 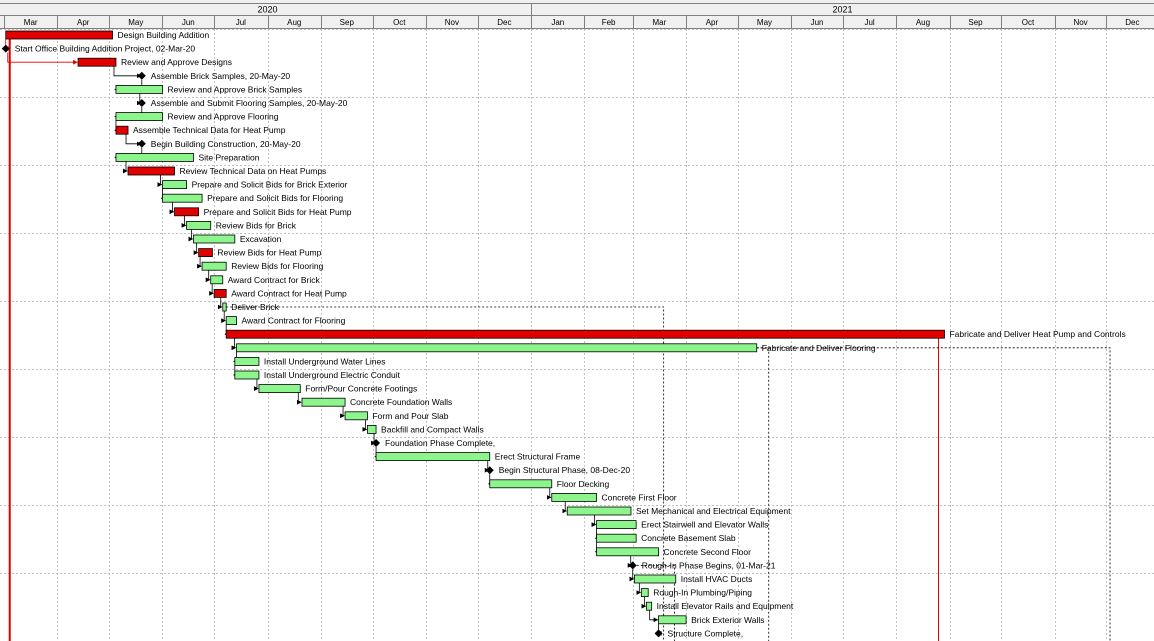 What do you see at coordinates (396, 416) in the screenshot?
I see `task-row: Form and Pour Slab` at bounding box center [396, 416].